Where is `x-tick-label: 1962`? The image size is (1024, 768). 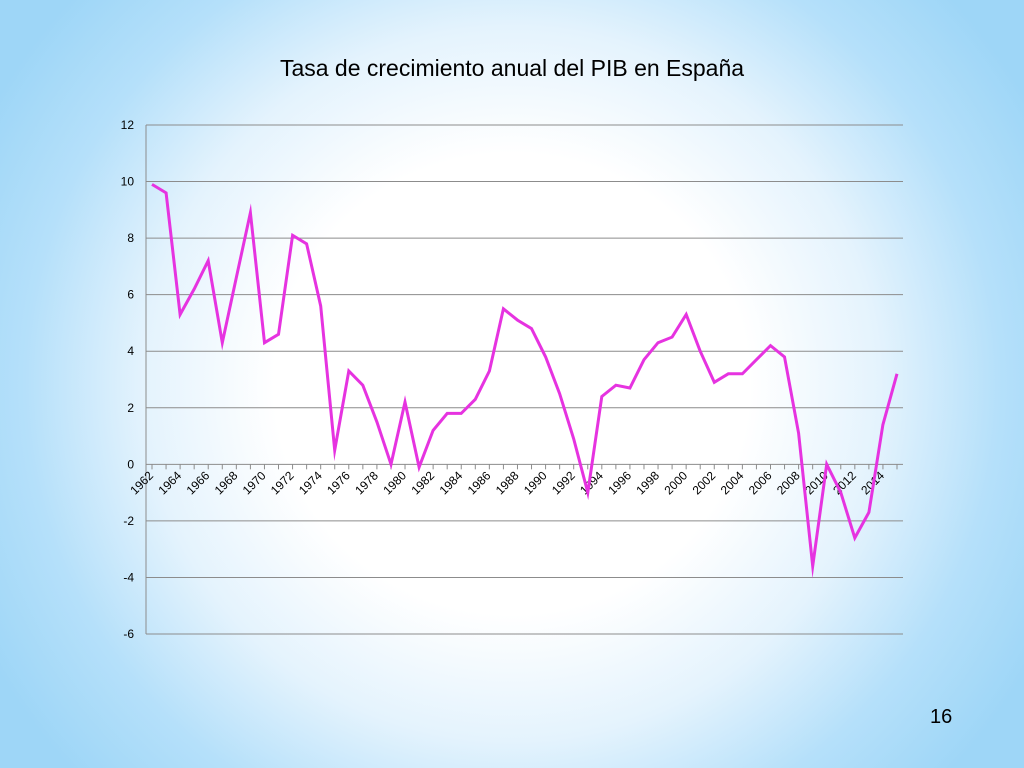
x-tick-label: 1962 is located at coordinates (141, 482).